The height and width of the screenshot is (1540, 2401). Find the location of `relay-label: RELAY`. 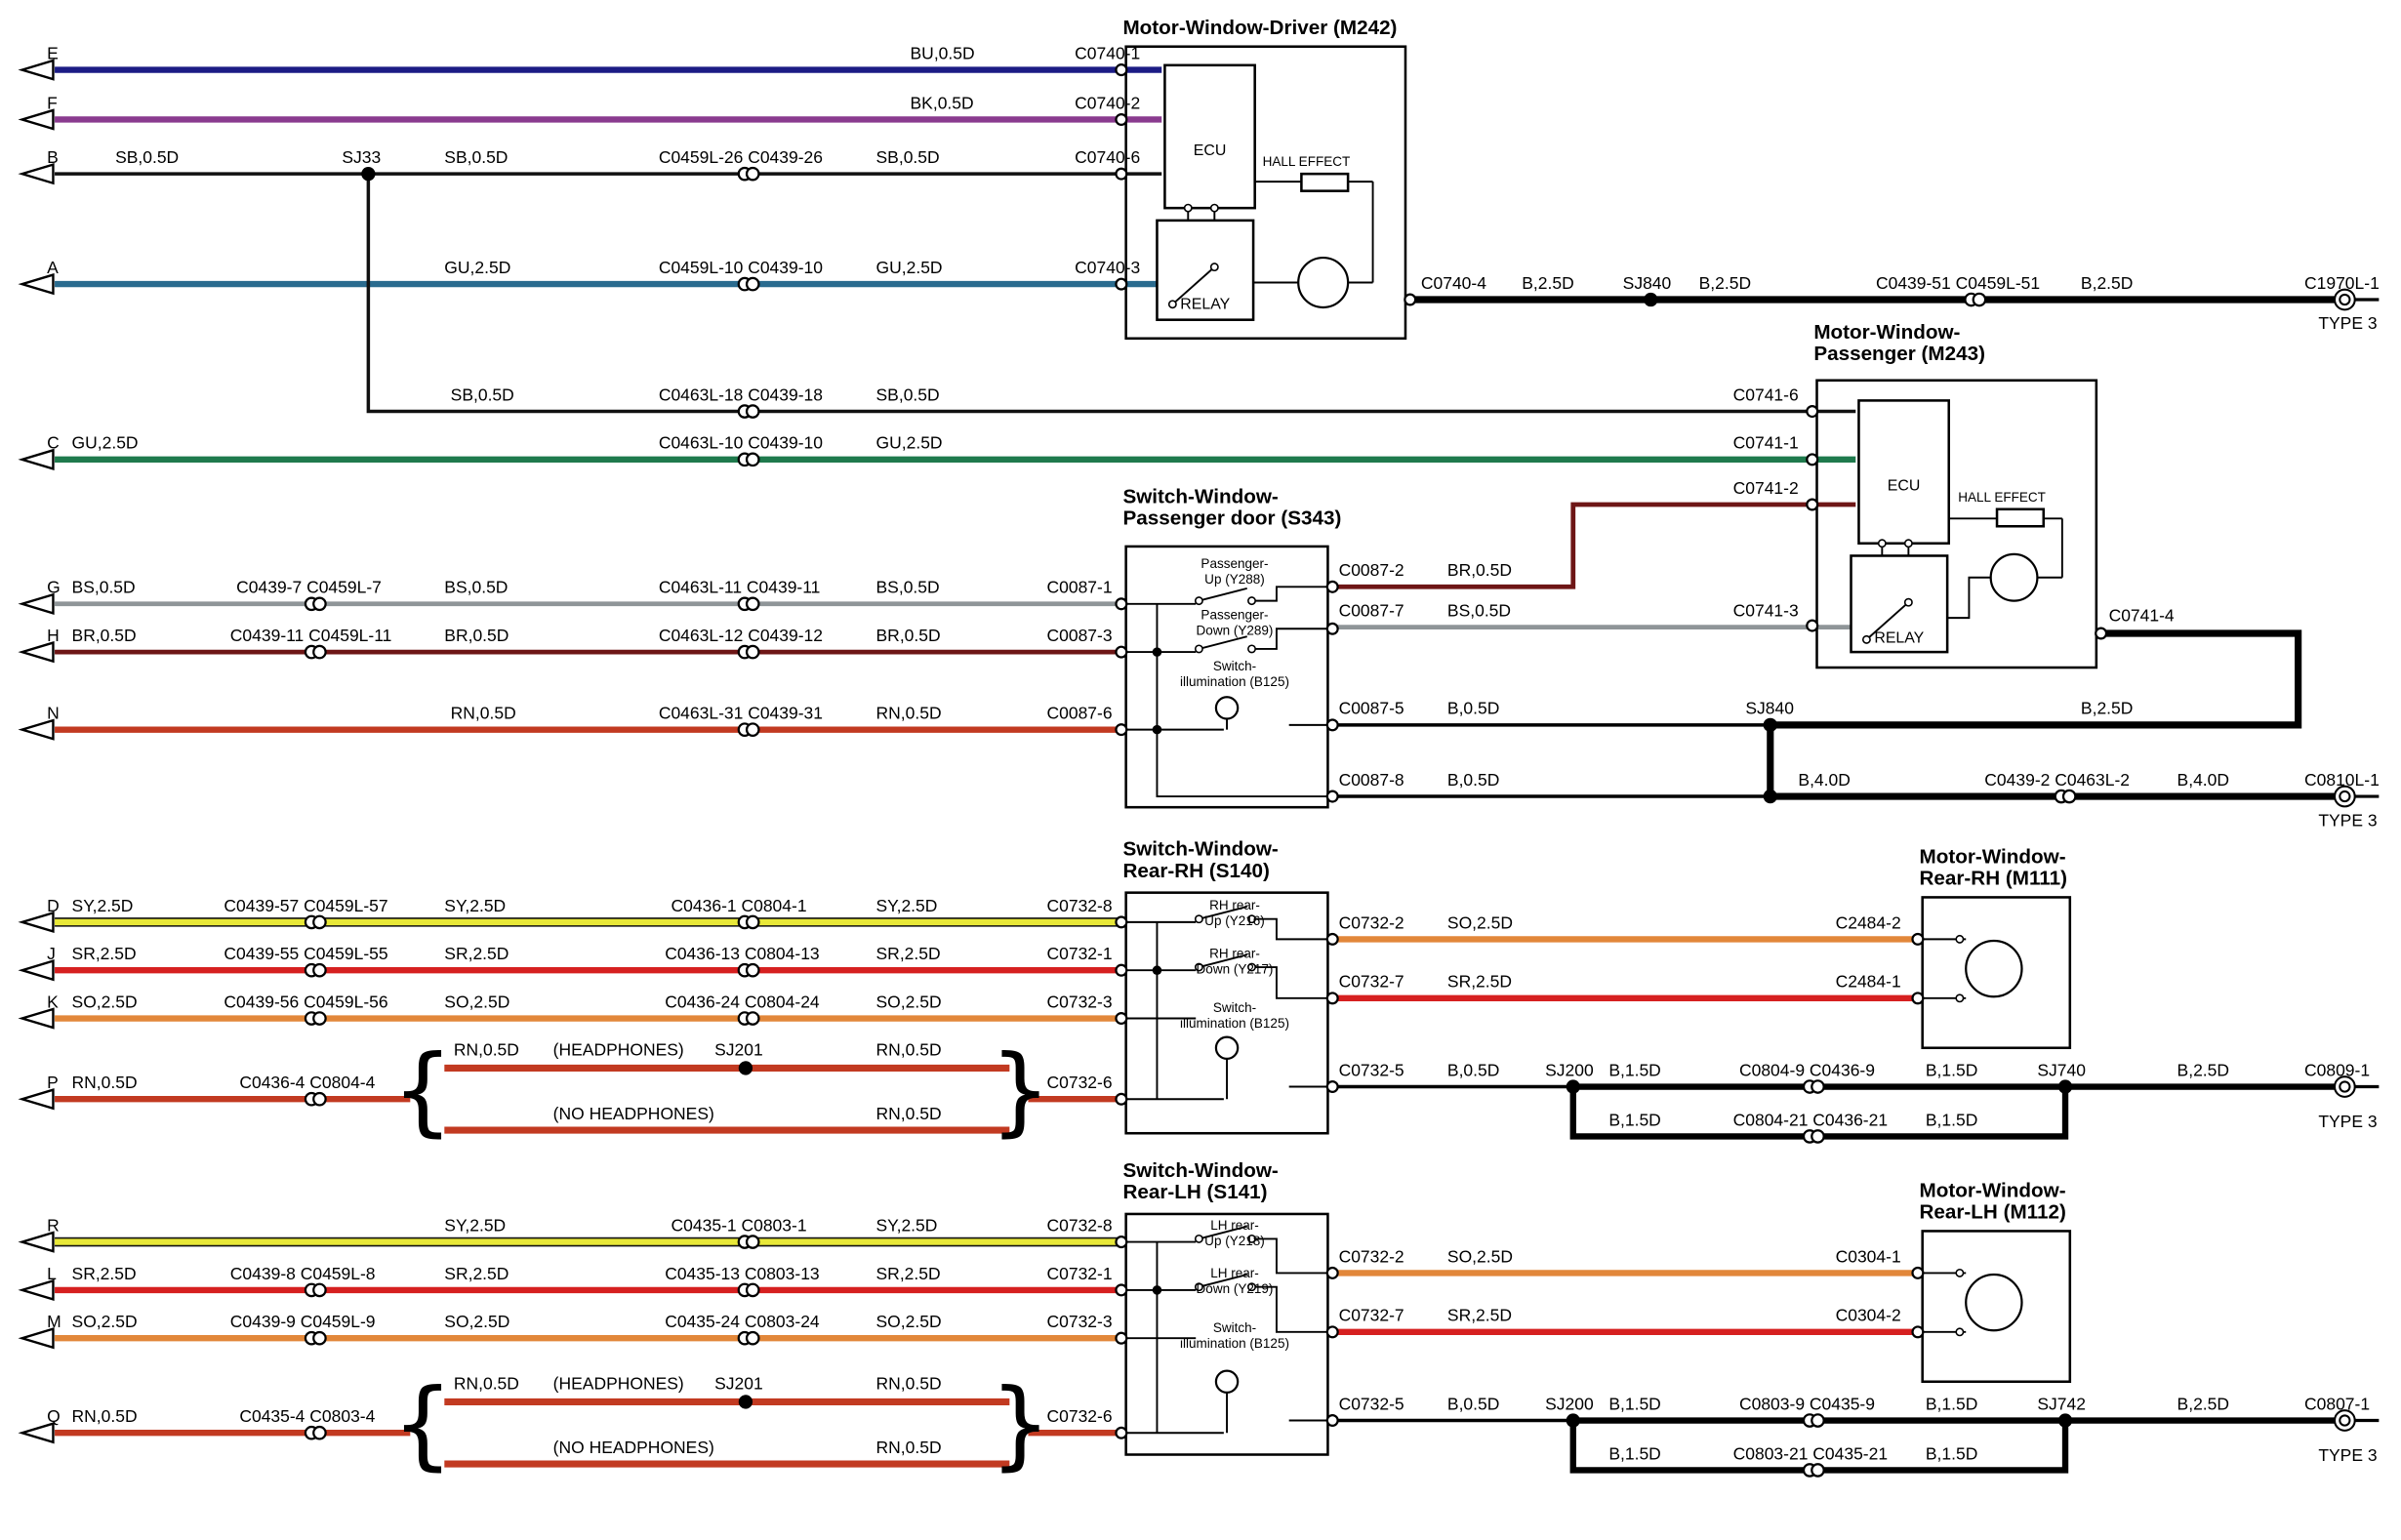

relay-label: RELAY is located at coordinates (1899, 638).